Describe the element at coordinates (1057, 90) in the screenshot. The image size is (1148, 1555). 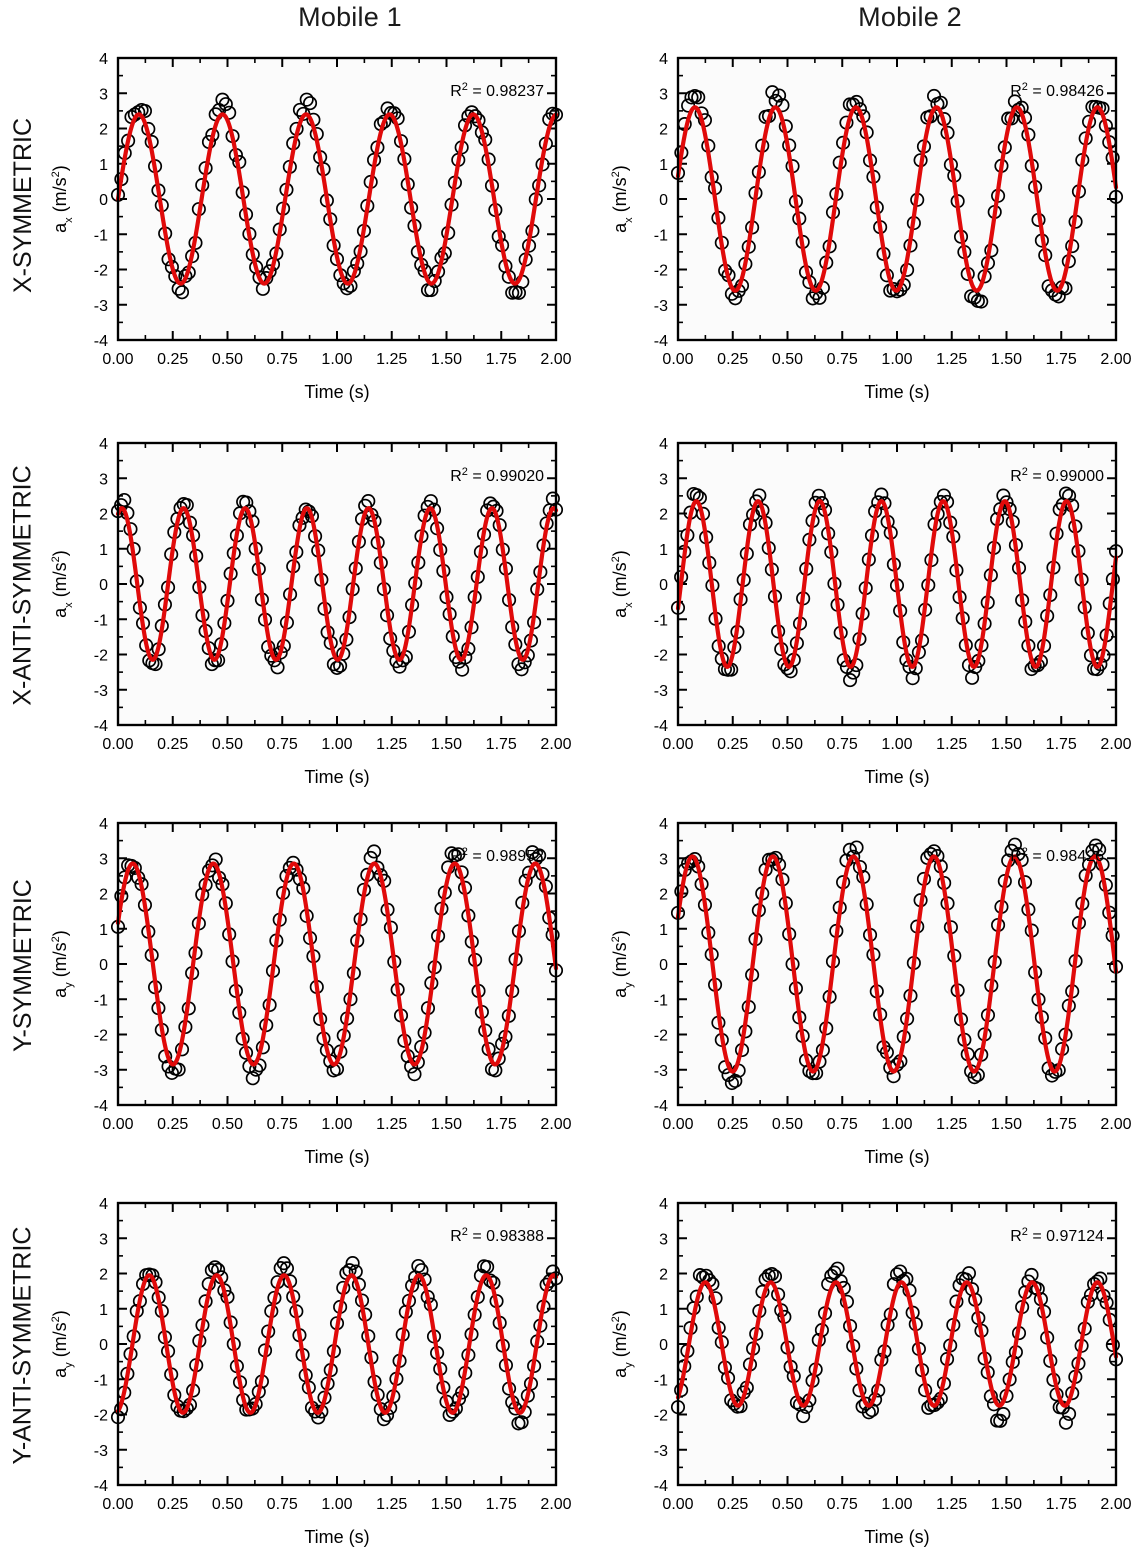
I see `r-squared-annotation: R2 = 0.98426` at that location.